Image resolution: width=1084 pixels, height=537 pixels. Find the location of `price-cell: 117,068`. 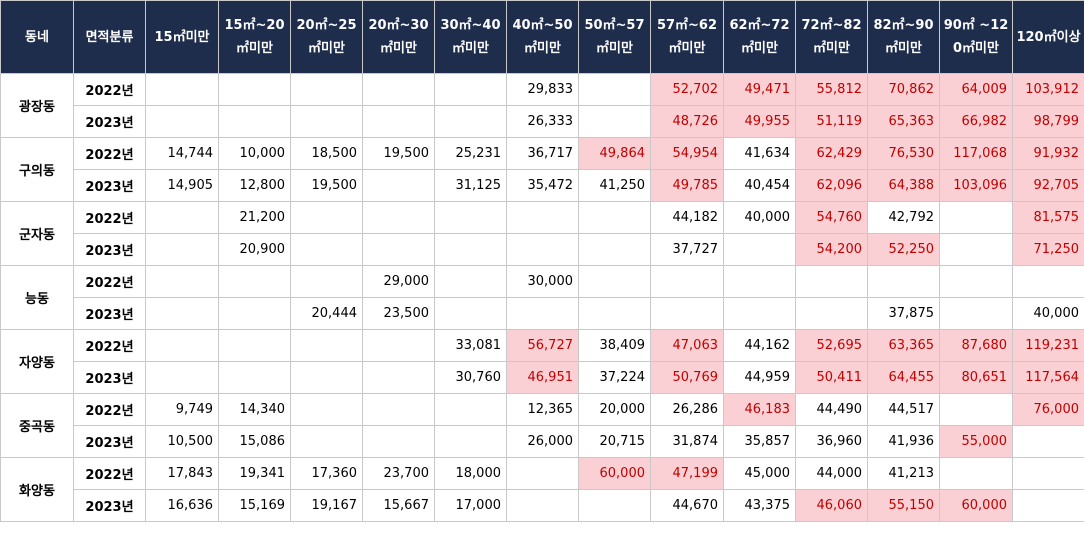

price-cell: 117,068 is located at coordinates (976, 153).